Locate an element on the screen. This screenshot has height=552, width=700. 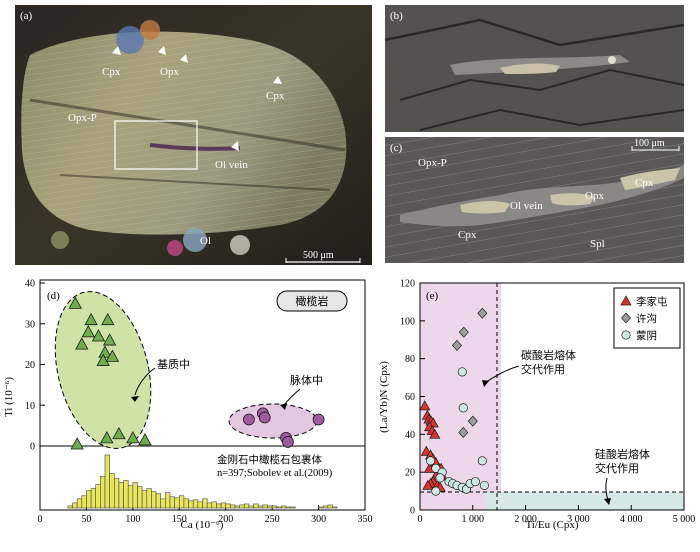
panel-e-xlabel: Ti/Eu (Cpx) is located at coordinates (551, 525).